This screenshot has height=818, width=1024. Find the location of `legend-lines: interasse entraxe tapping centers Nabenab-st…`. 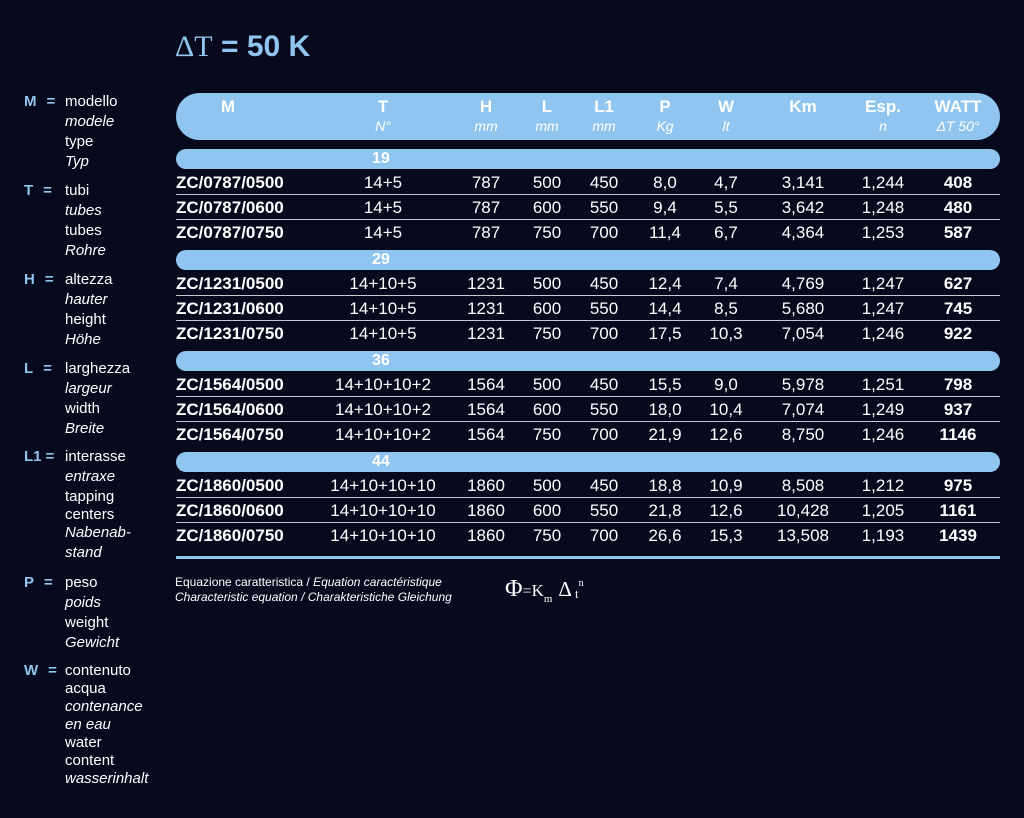

legend-lines: interasse entraxe tapping centers Nabenab-st… is located at coordinates (120, 505).